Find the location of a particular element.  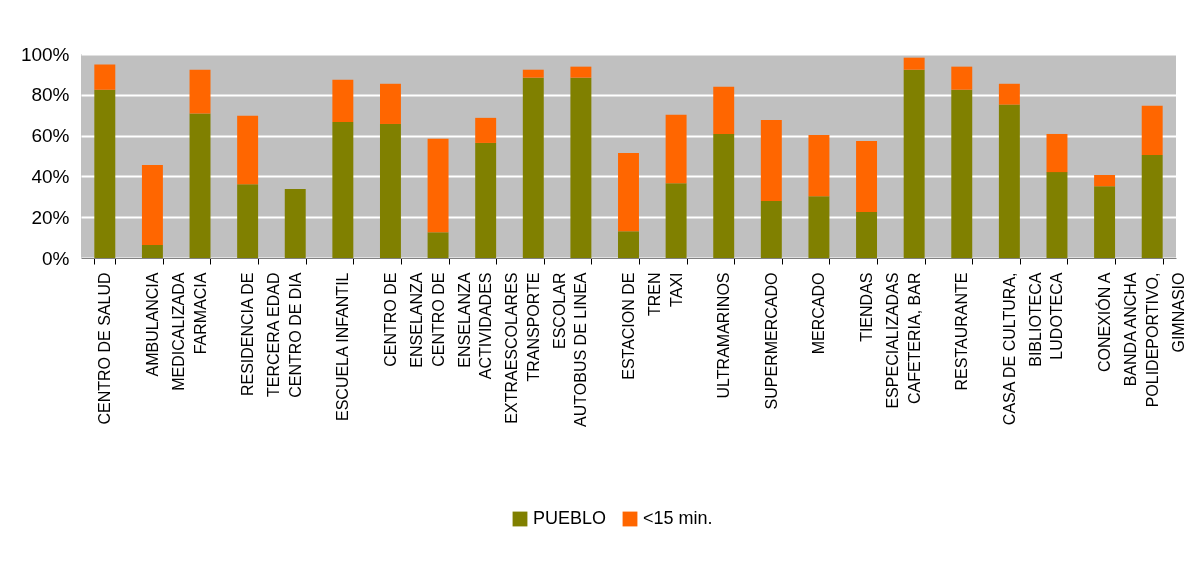

y-tick-label: 100% is located at coordinates (45, 54).